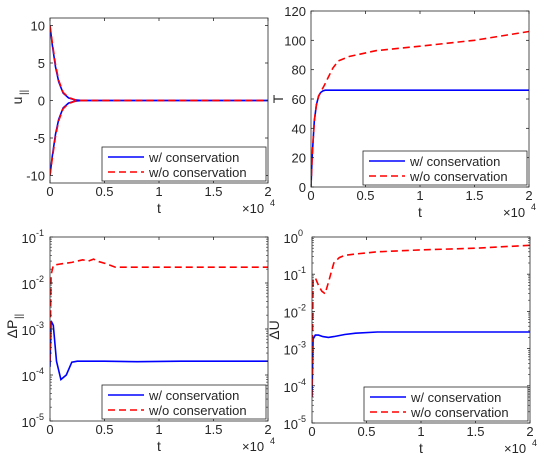  Describe the element at coordinates (12, 329) in the screenshot. I see `y-axis-label: ΔP` at that location.